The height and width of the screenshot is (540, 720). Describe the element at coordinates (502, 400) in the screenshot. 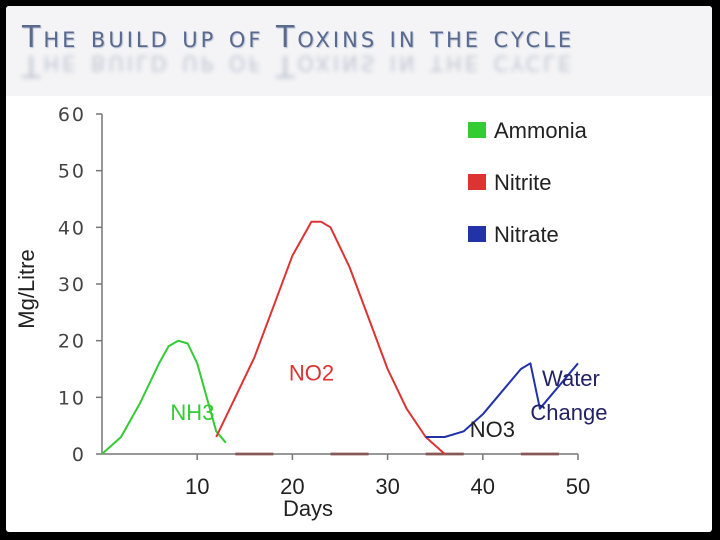

I see `series-line-nitrate` at that location.